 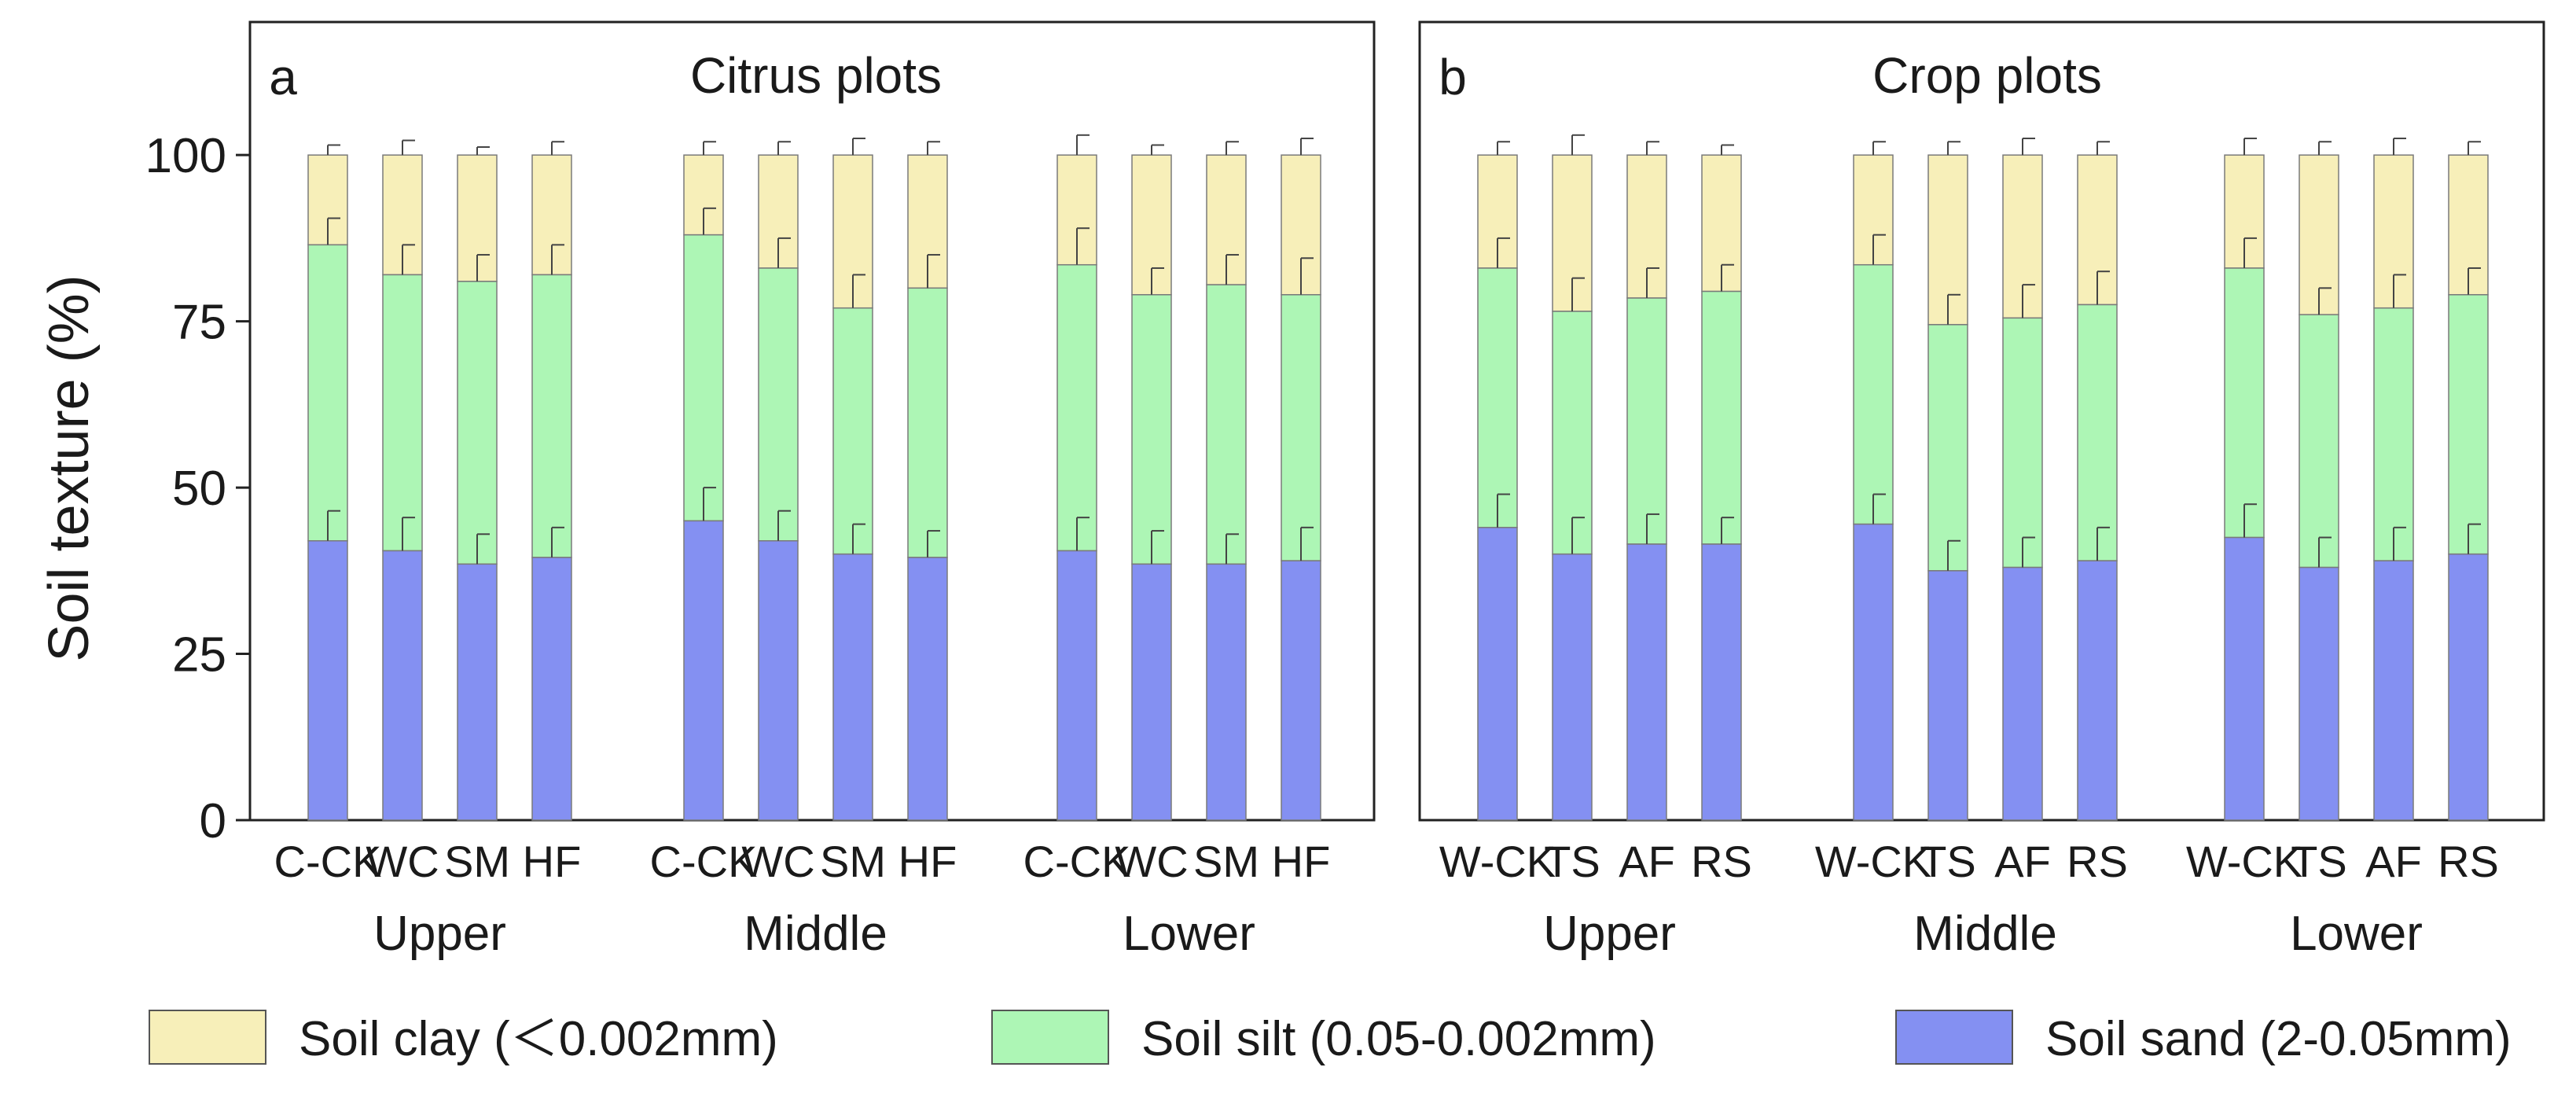 I want to click on legend-swatch-sand, so click(x=1954, y=1037).